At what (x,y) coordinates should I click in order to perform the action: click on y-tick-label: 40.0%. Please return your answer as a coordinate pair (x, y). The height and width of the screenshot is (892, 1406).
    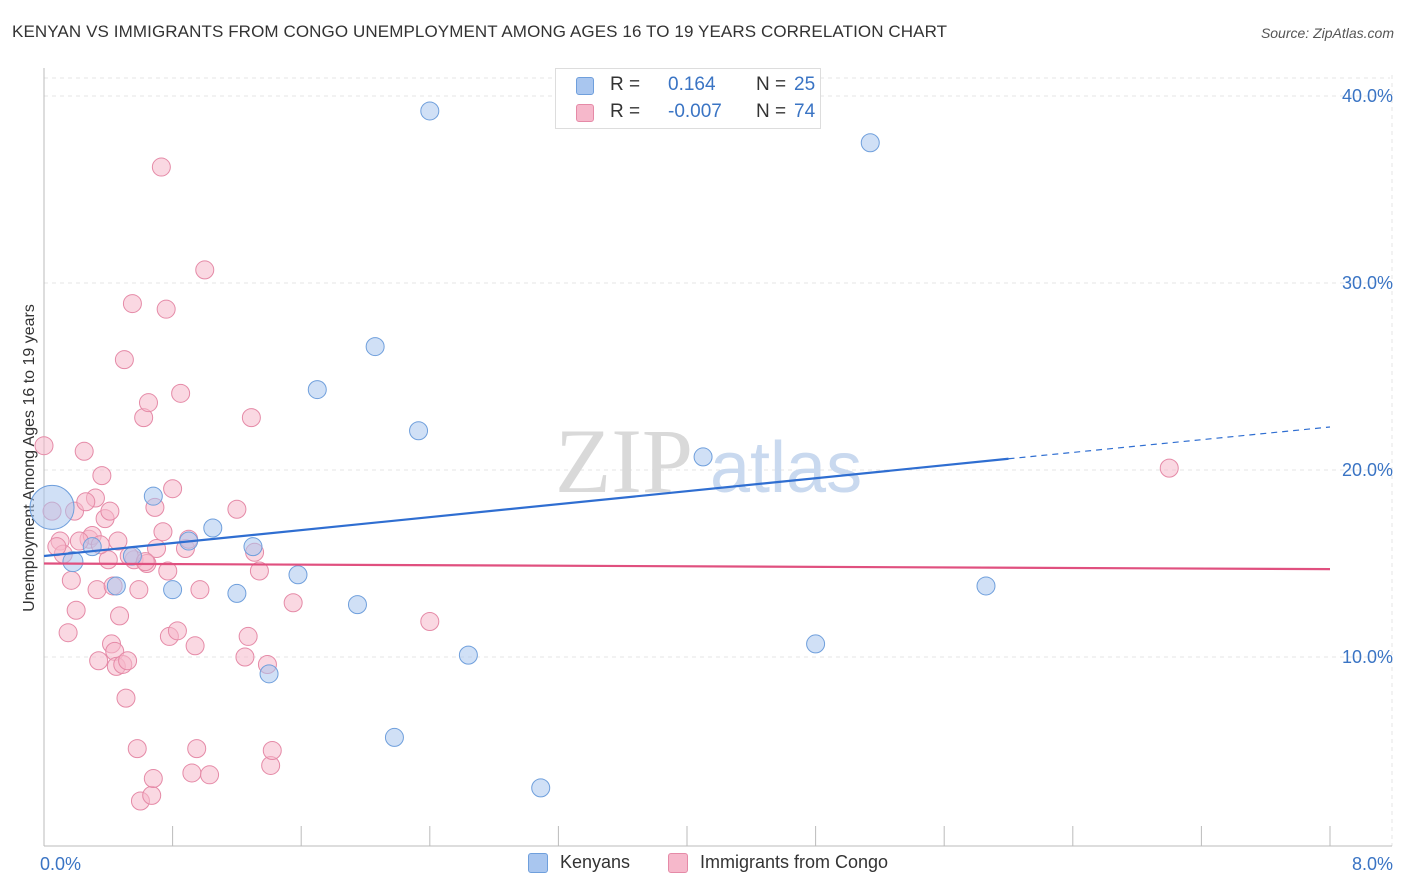
    Looking at the image, I should click on (1367, 96).